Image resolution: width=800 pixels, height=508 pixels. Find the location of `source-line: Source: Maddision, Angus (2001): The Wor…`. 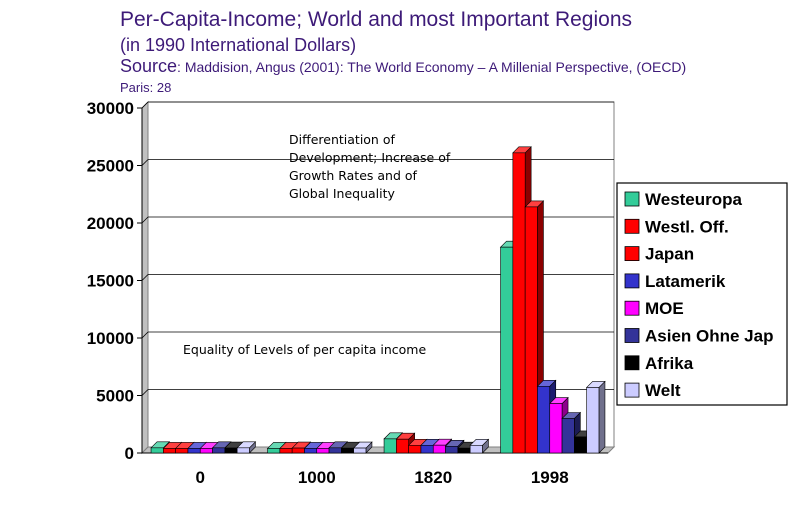

source-line: Source: Maddision, Angus (2001): The Wor… is located at coordinates (403, 66).